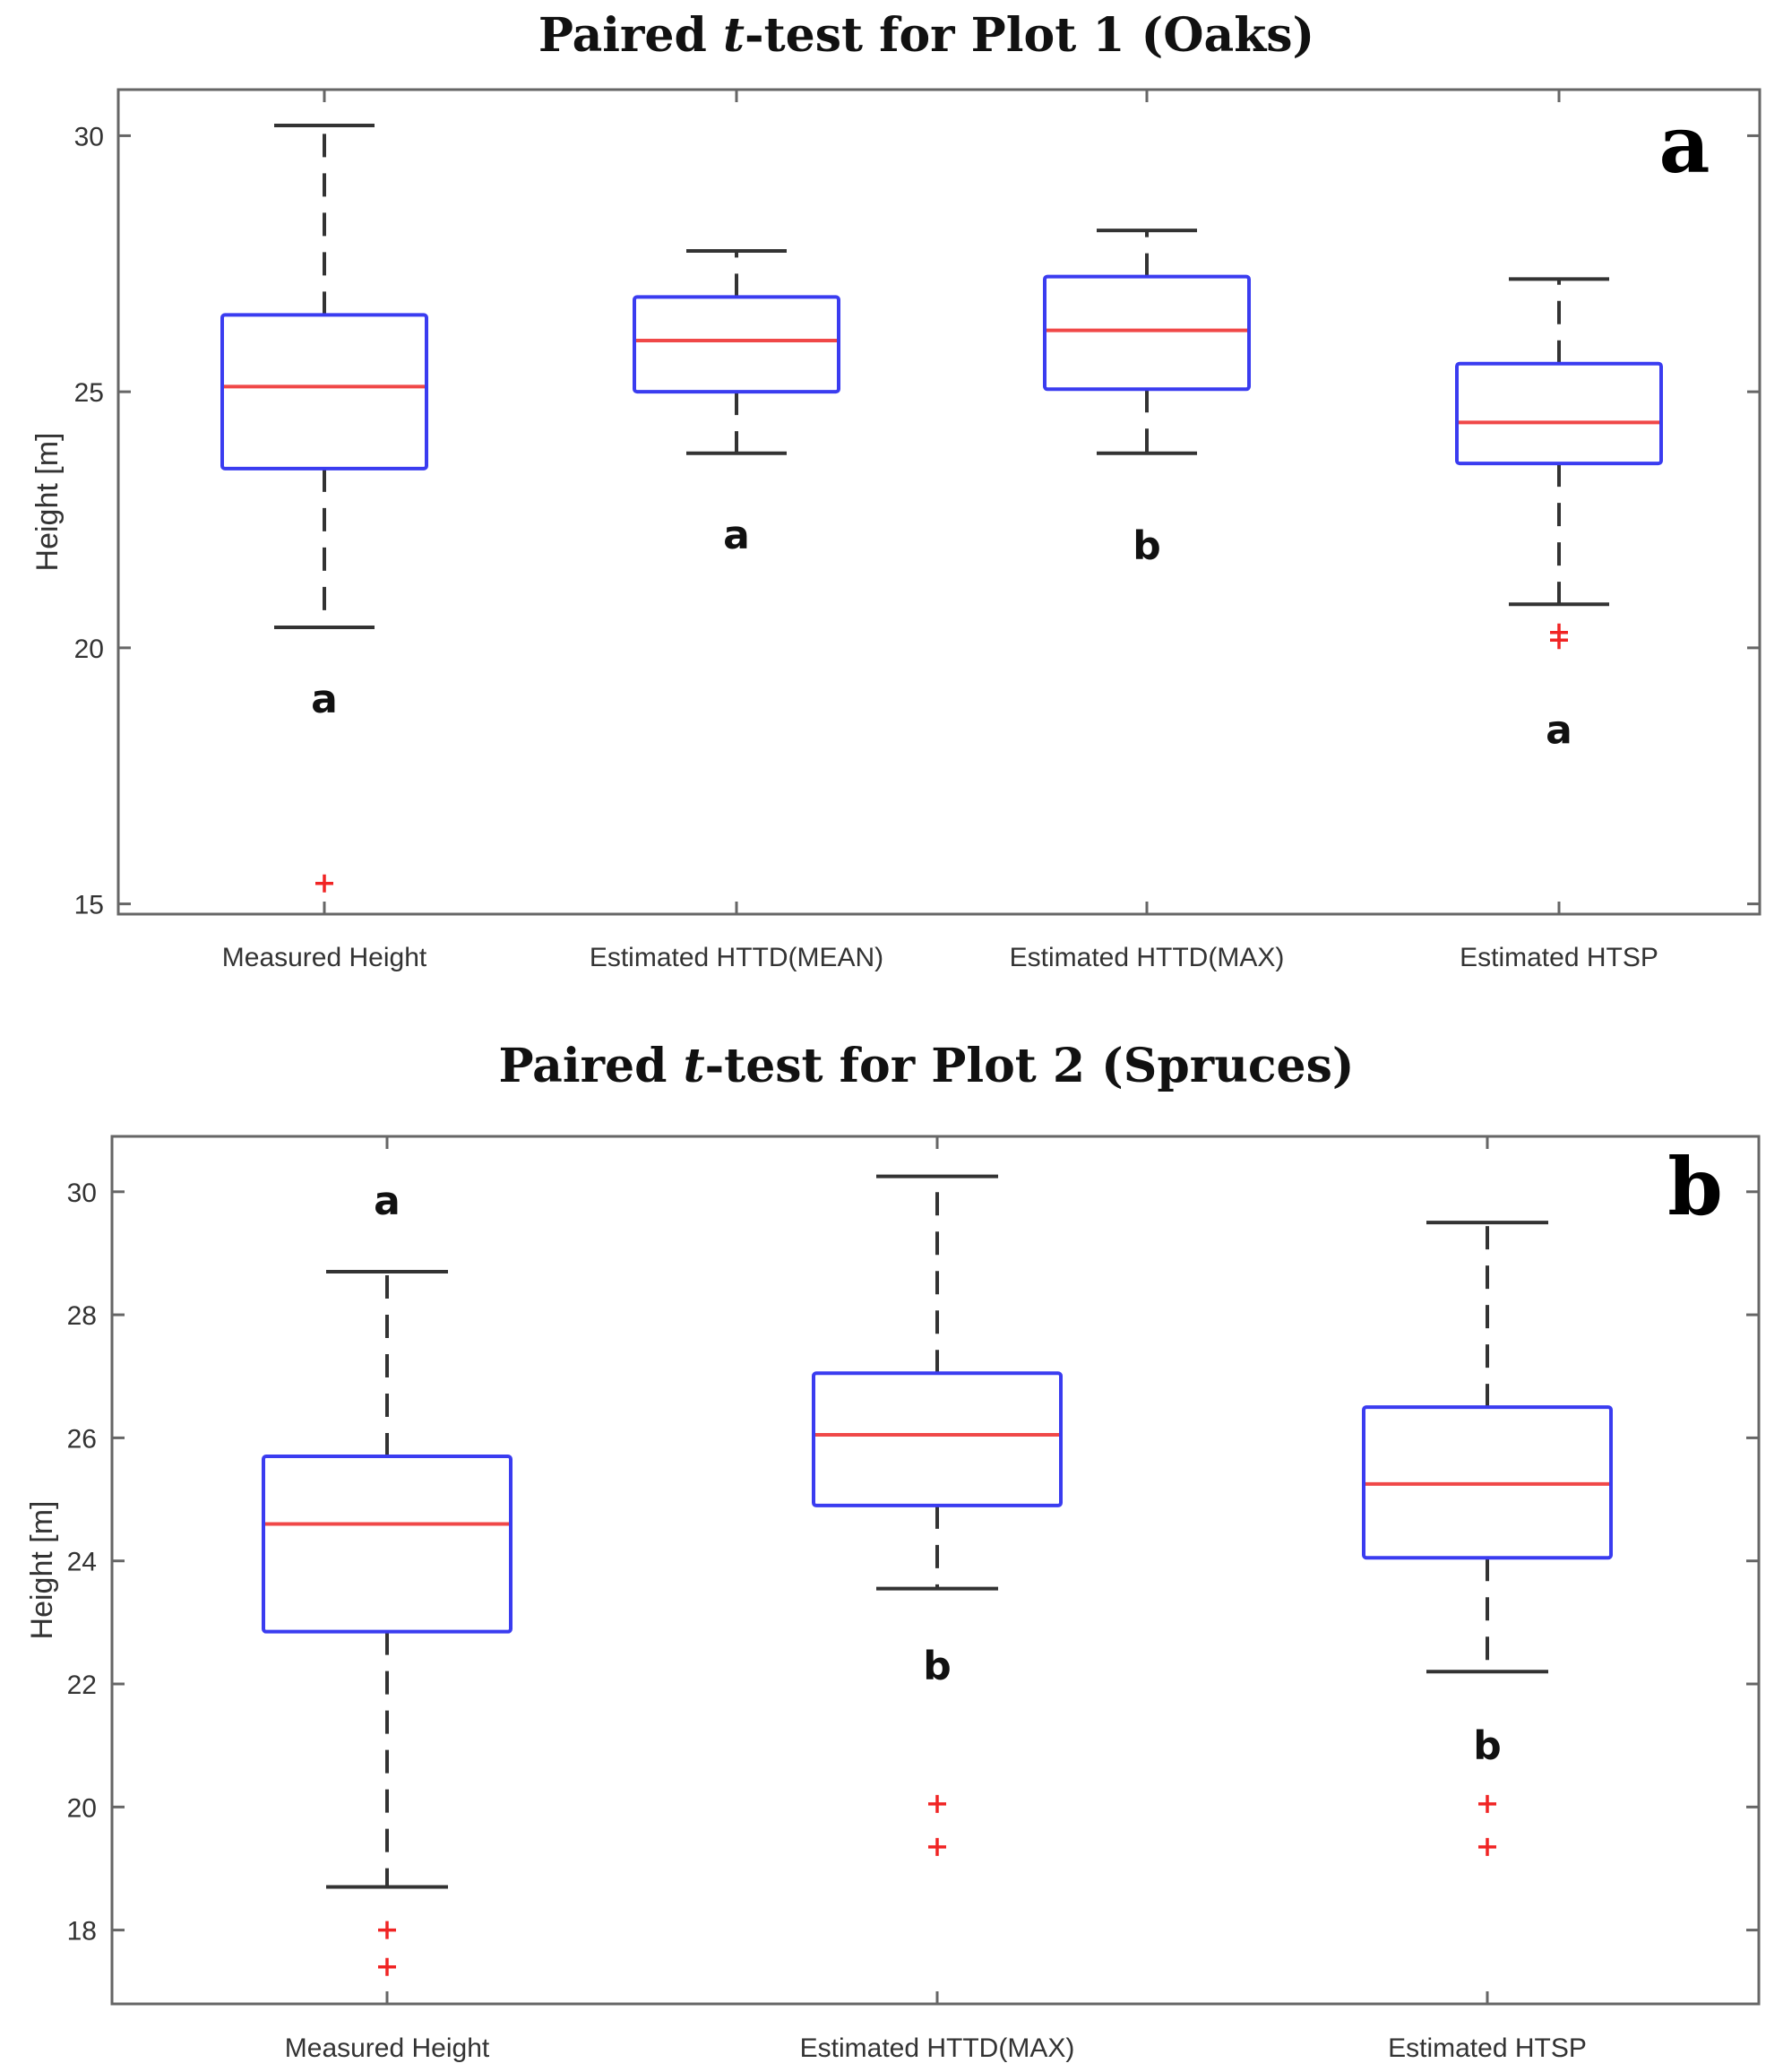 The width and height of the screenshot is (1783, 2072). I want to click on chart-b-title: Paired t-test for Plot 2 (Spruces), so click(926, 1066).